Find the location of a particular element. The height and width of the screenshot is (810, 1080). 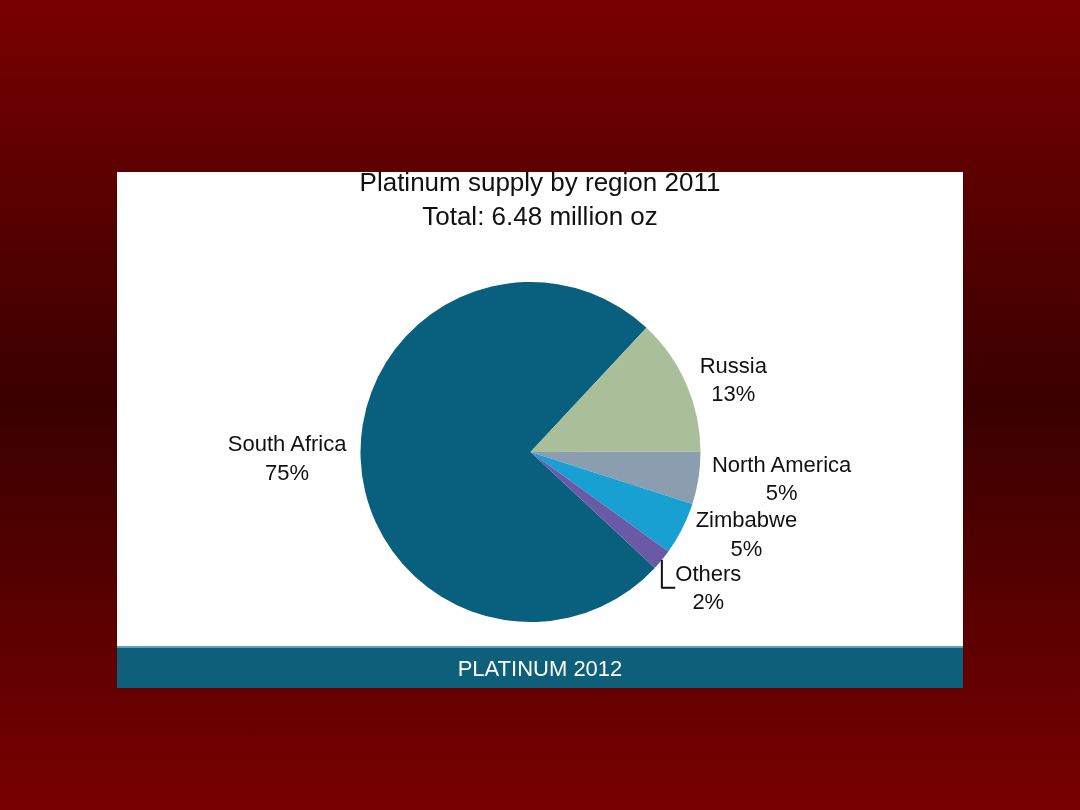

slice-label: Others is located at coordinates (708, 573).